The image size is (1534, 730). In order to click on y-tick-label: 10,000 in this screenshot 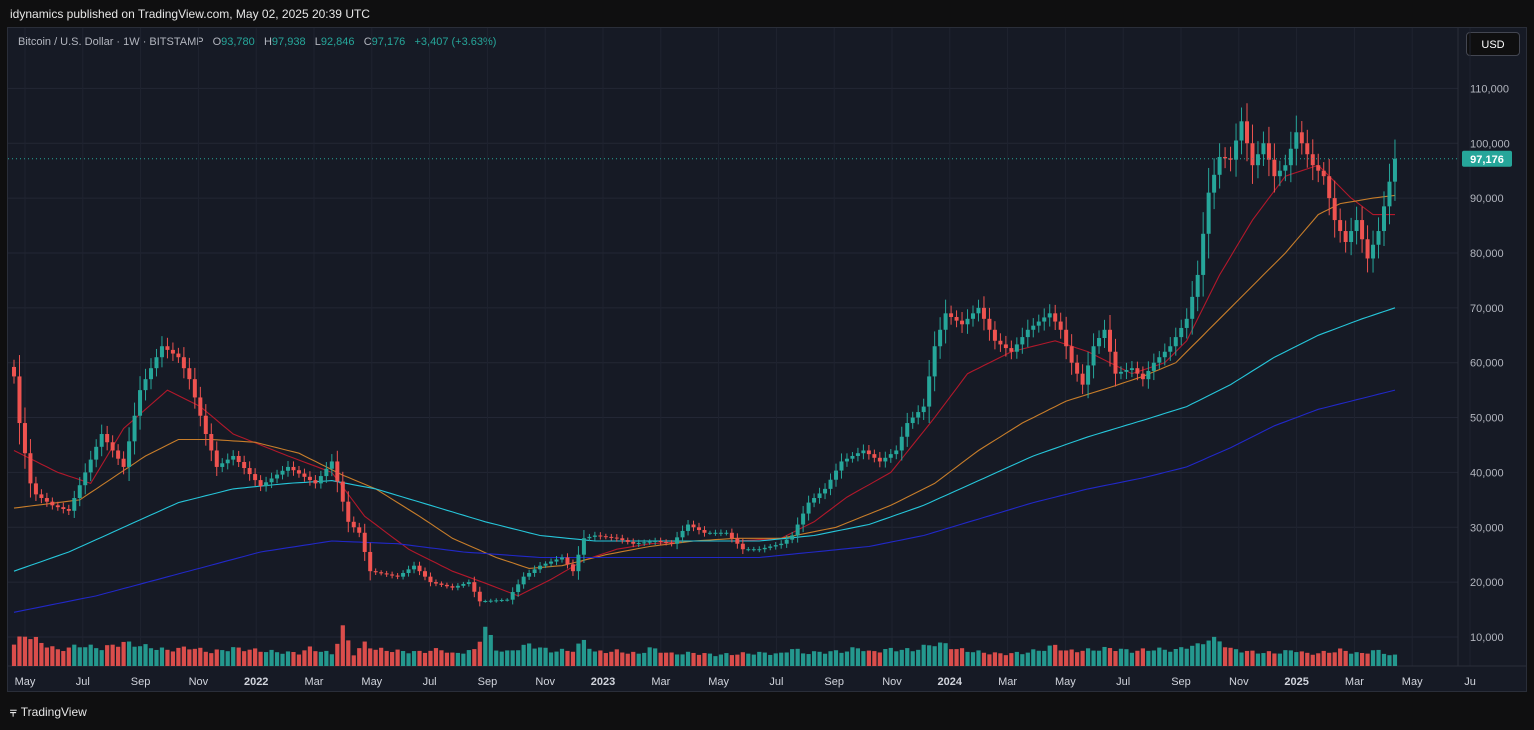, I will do `click(1487, 638)`.